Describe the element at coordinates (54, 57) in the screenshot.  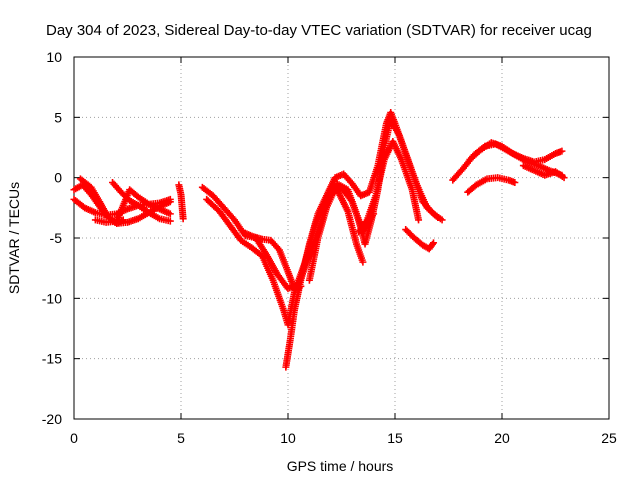
I see `y-tick-label: 10` at that location.